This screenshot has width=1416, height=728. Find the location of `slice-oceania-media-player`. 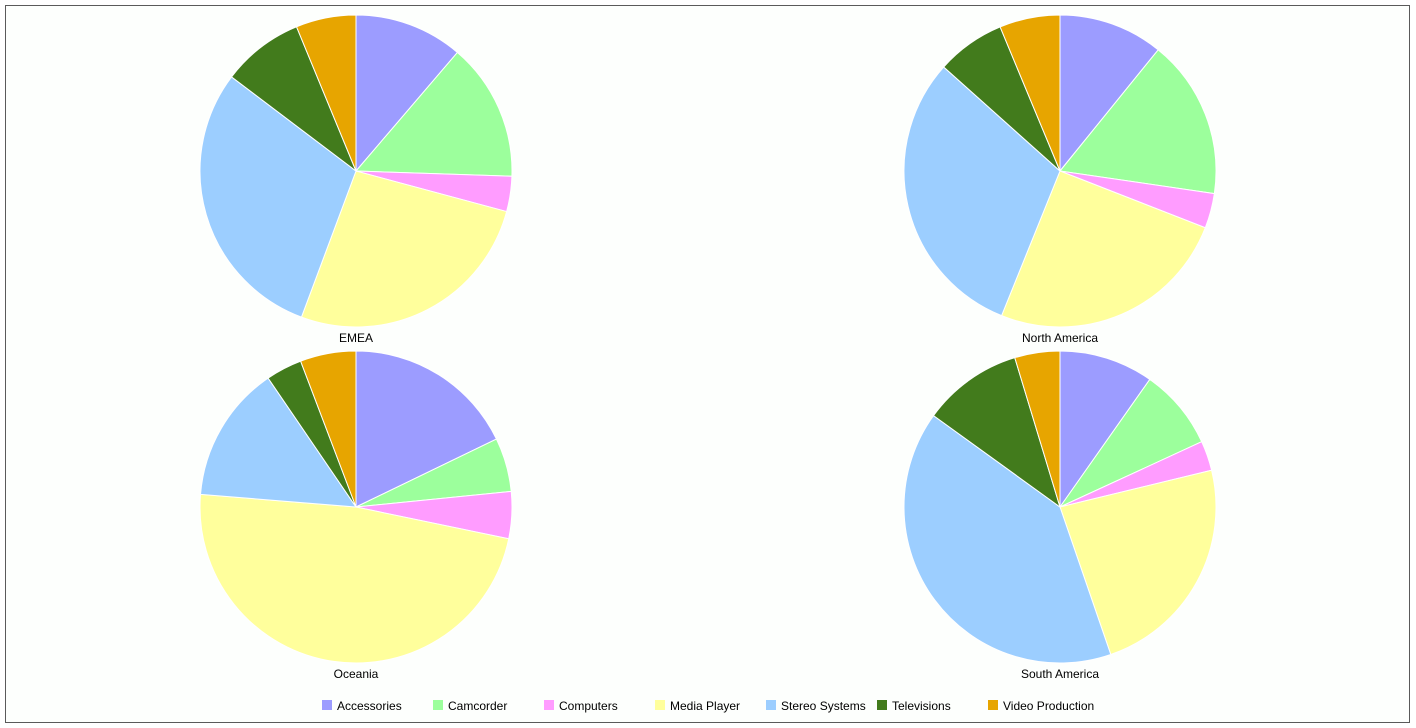

slice-oceania-media-player is located at coordinates (354, 578).